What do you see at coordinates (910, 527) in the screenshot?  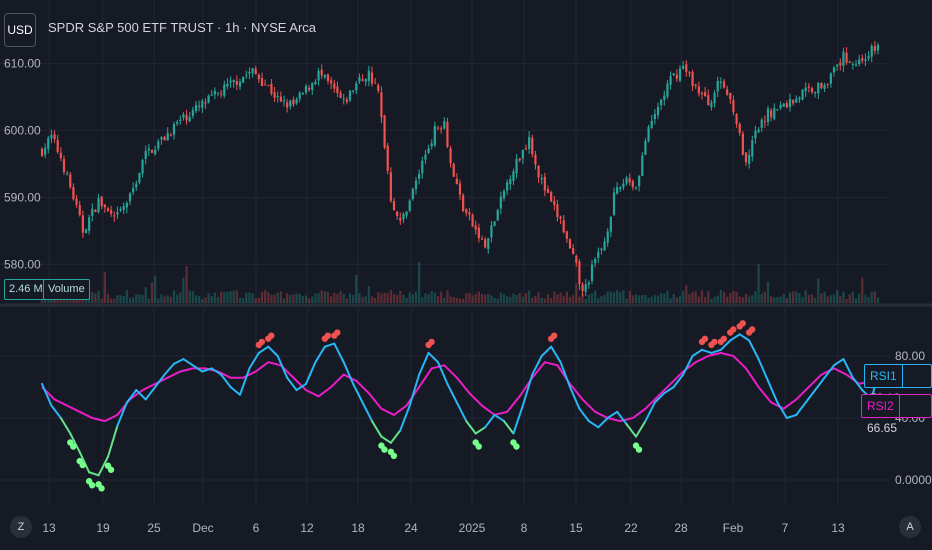 I see `auto-scale-button: A` at bounding box center [910, 527].